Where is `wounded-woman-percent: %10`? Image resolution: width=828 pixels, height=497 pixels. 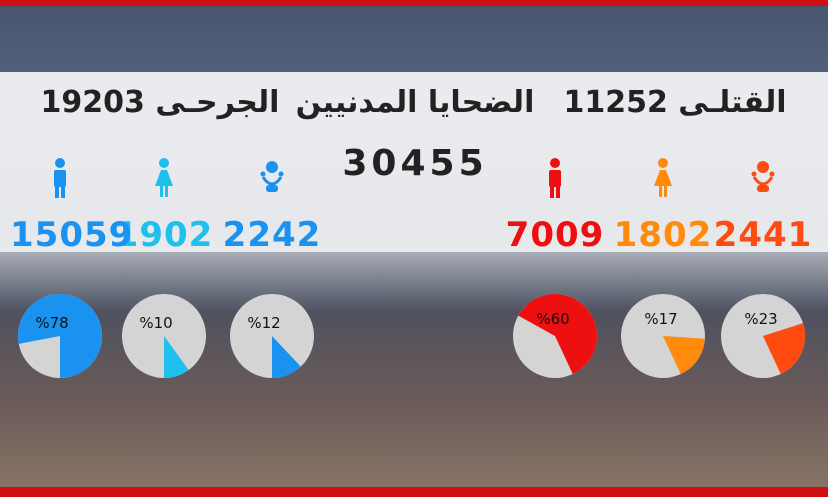
wounded-woman-percent: %10 is located at coordinates (156, 323).